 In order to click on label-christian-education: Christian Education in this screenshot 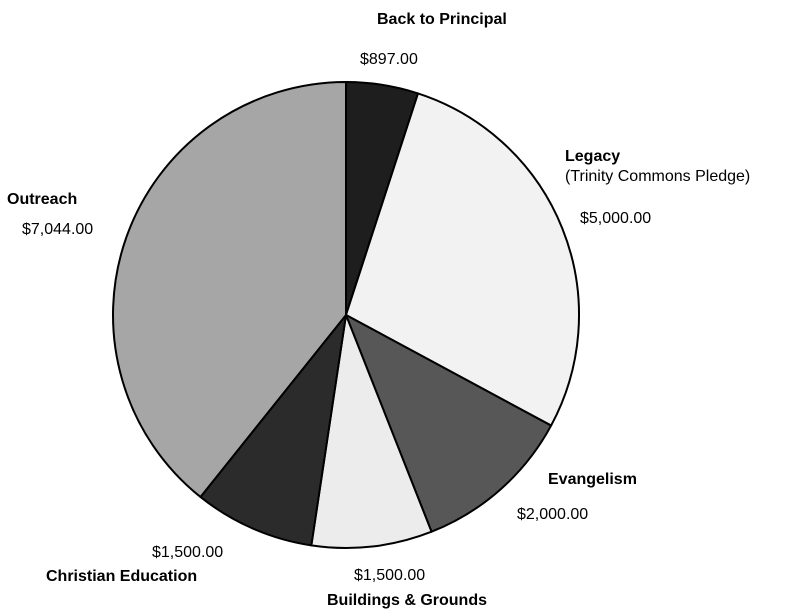, I will do `click(121, 577)`.